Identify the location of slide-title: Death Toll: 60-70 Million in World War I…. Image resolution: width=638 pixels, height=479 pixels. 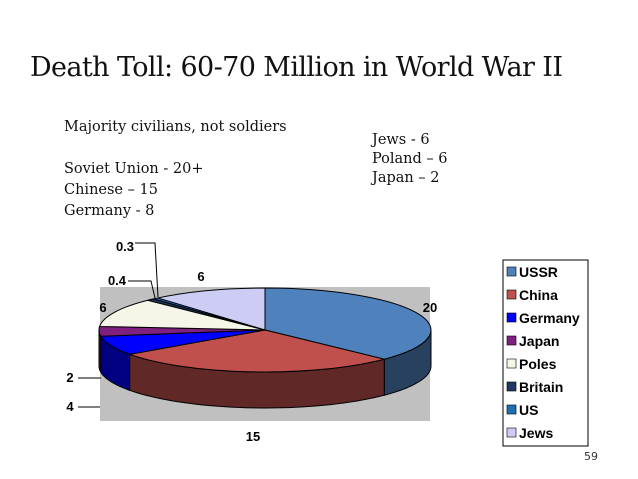
(296, 67).